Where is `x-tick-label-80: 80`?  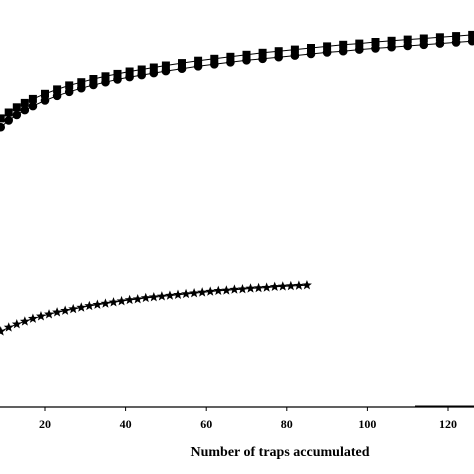
x-tick-label-80: 80 is located at coordinates (287, 424).